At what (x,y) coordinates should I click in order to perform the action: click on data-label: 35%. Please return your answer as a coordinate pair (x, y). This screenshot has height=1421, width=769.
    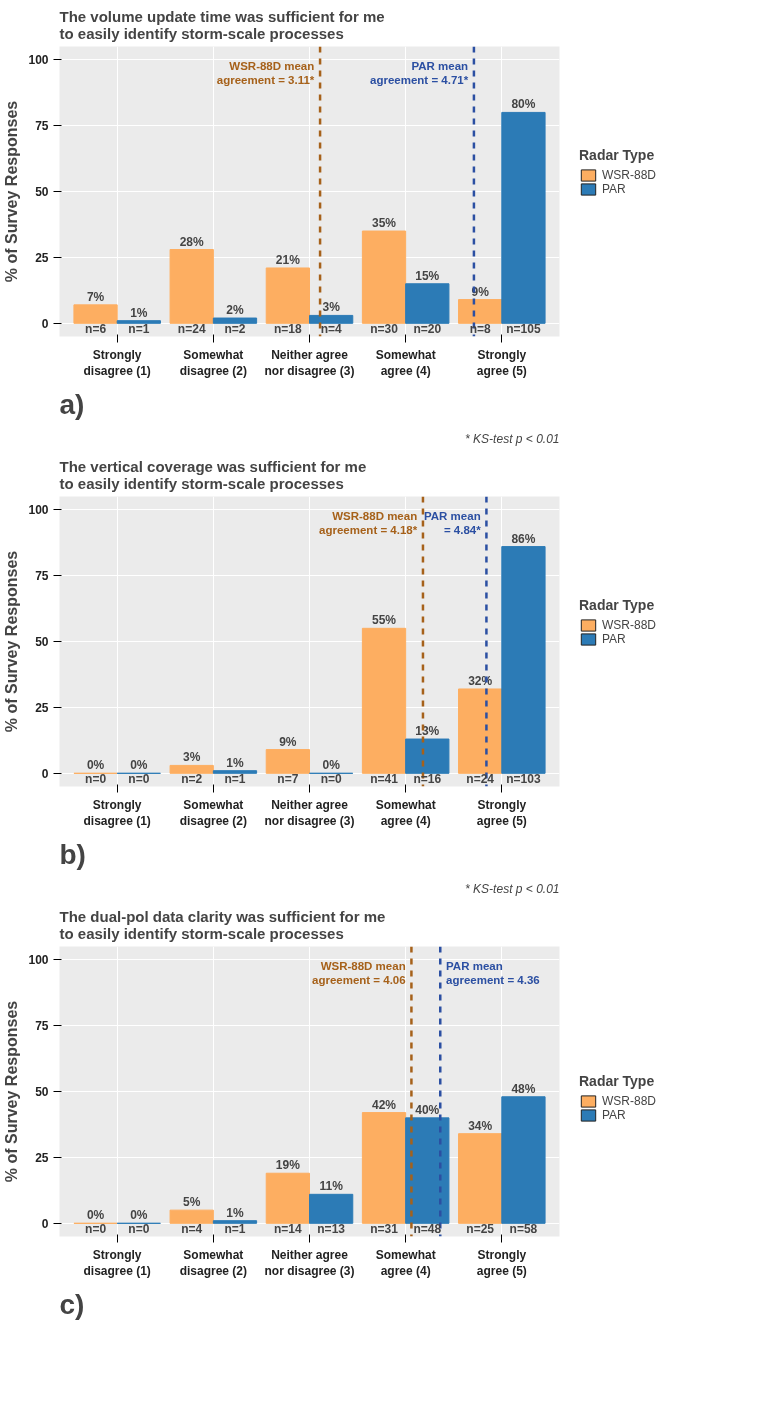
    Looking at the image, I should click on (384, 223).